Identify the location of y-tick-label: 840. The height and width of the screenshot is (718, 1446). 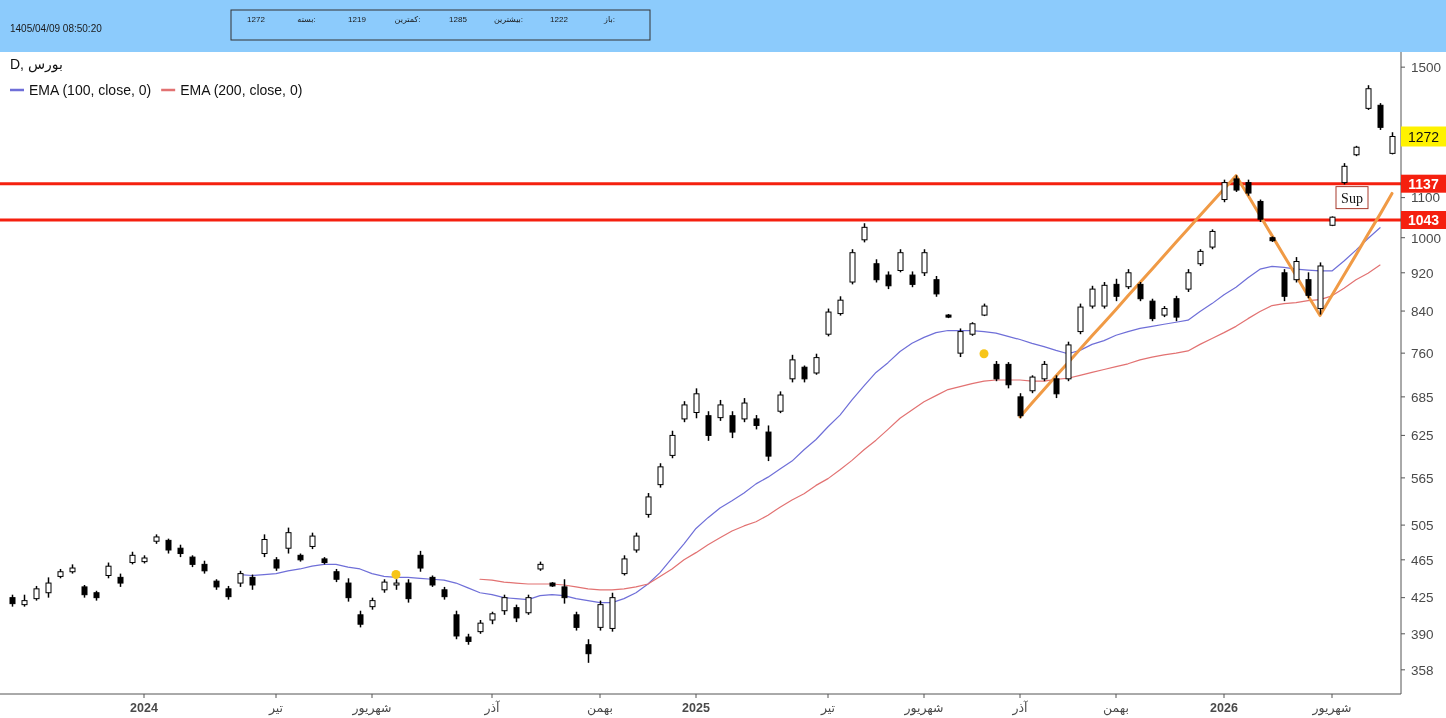
(1422, 311).